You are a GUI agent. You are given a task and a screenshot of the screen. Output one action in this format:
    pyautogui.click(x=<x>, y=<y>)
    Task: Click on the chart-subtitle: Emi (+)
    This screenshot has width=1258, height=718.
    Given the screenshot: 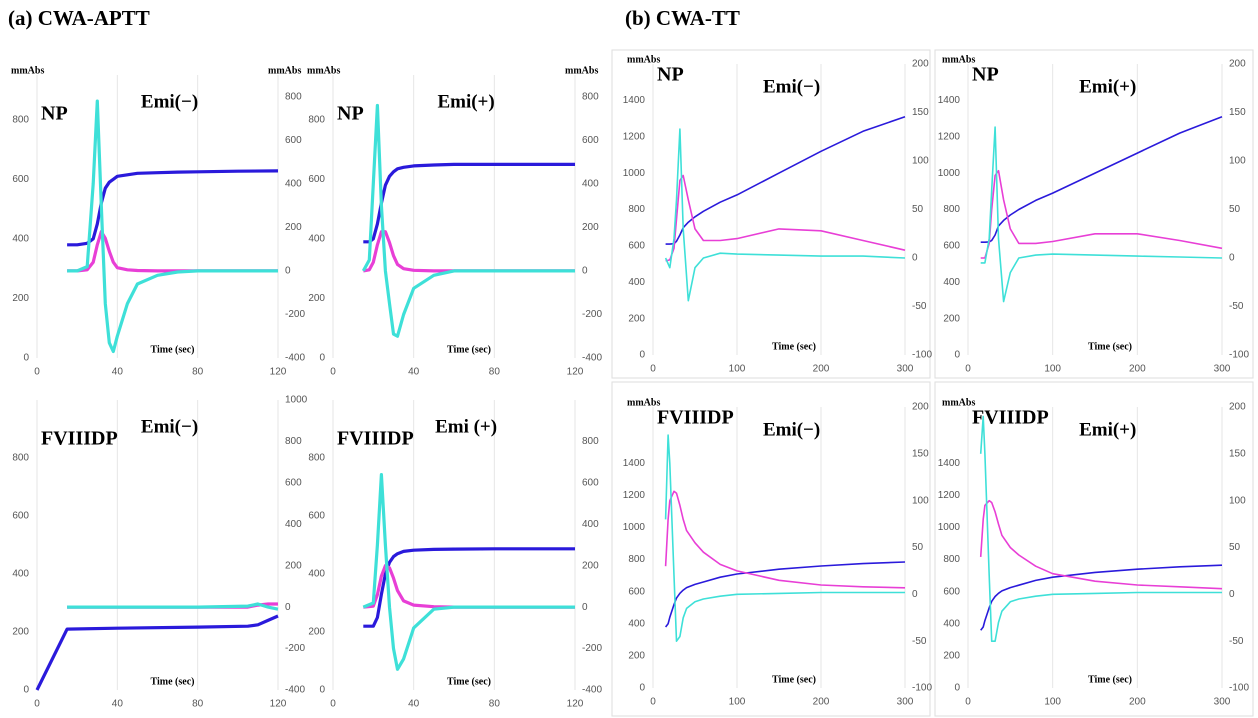 What is the action you would take?
    pyautogui.click(x=466, y=426)
    